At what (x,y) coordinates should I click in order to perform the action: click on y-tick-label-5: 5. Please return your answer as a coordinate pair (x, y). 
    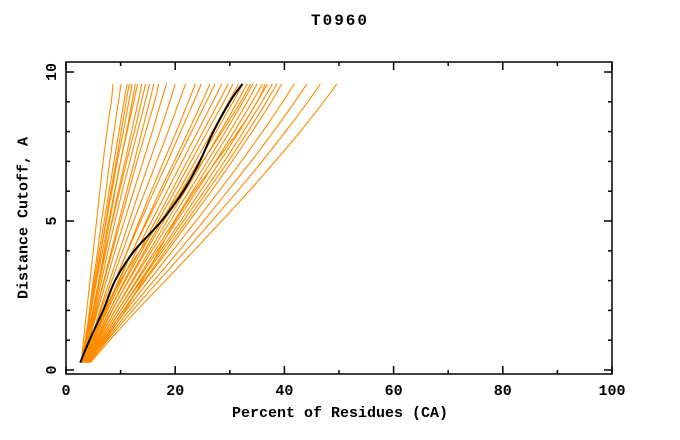
    Looking at the image, I should click on (52, 220).